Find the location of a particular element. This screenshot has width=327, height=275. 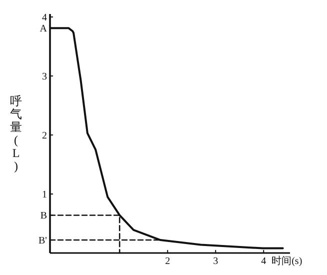

y-tick-label: 3 is located at coordinates (44, 76).